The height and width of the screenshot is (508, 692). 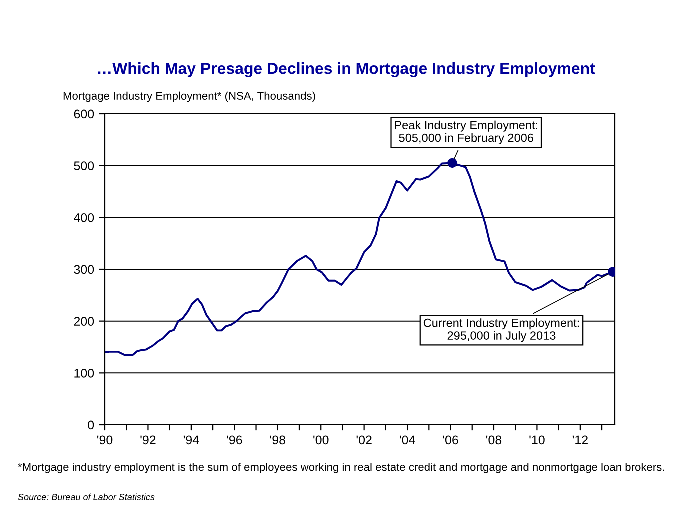 I want to click on y-tick-label: 500, so click(x=84, y=166).